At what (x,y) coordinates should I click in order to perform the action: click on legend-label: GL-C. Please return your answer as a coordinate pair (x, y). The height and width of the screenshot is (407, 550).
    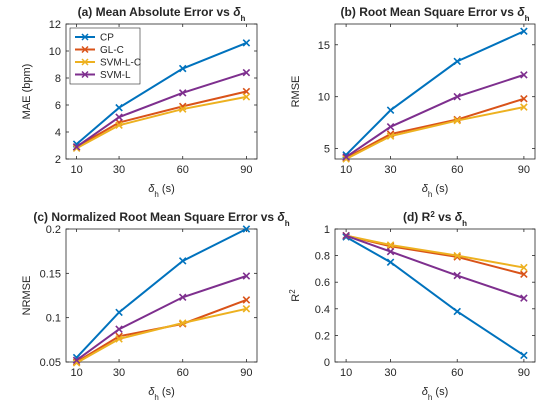
    Looking at the image, I should click on (112, 50).